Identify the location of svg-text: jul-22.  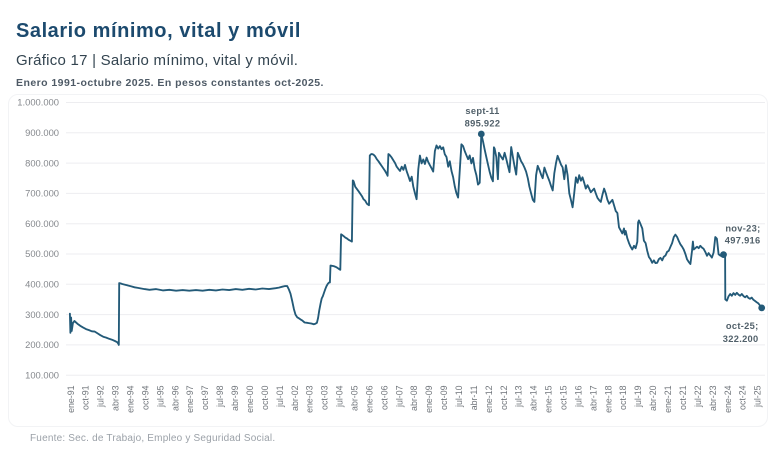
(698, 396).